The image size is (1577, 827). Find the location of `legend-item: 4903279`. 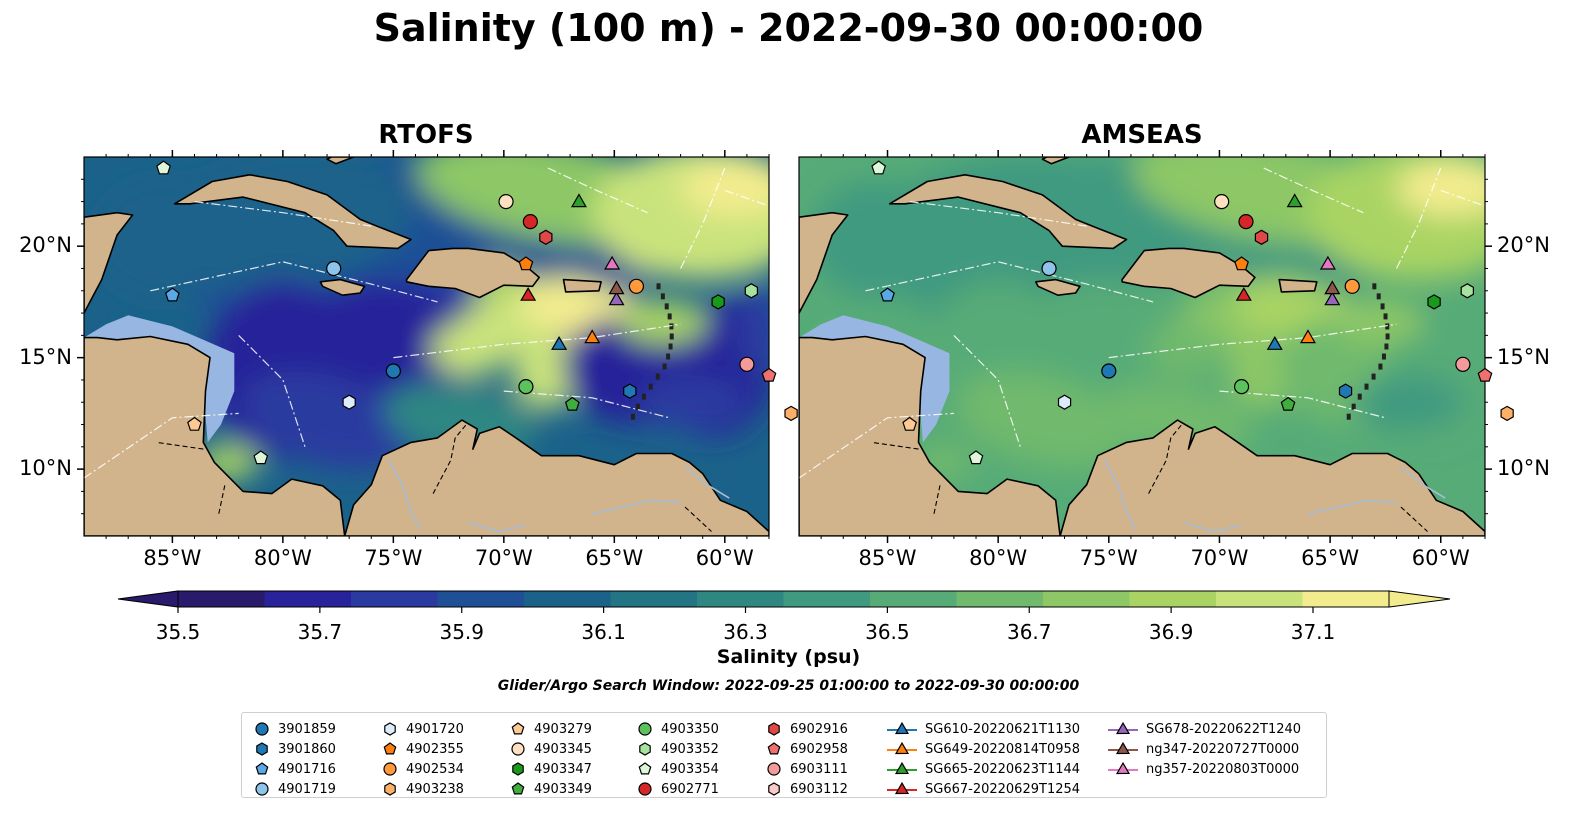

legend-item: 4903279 is located at coordinates (551, 729).